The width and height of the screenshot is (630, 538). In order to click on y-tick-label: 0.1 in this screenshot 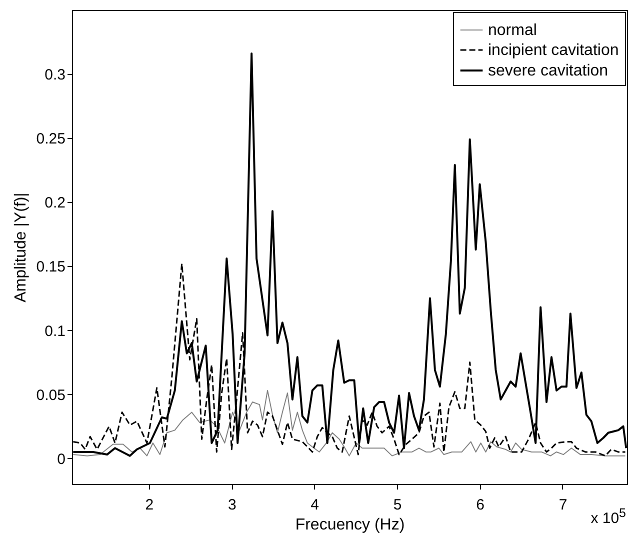, I will do `click(55, 331)`.